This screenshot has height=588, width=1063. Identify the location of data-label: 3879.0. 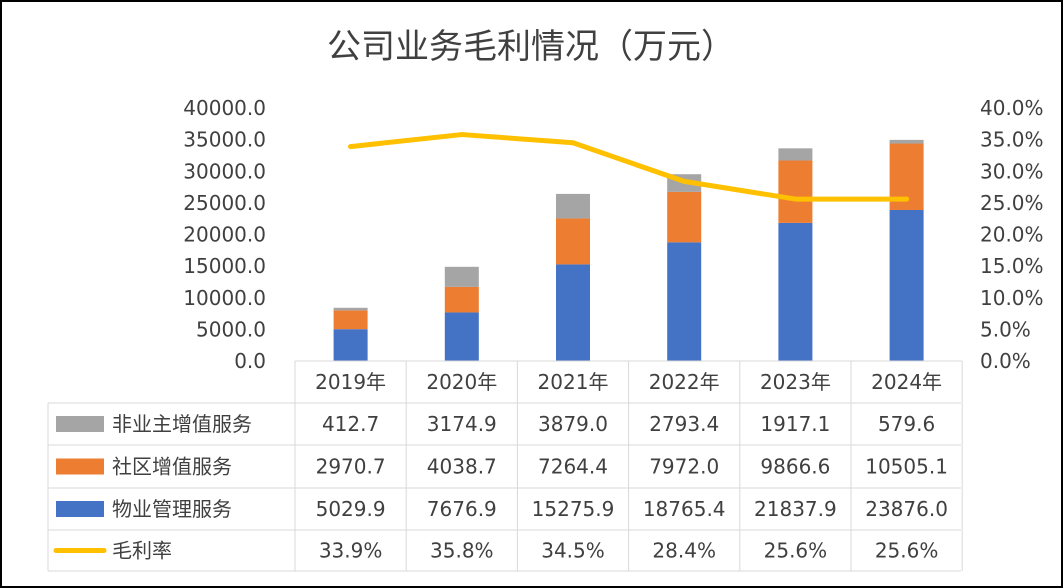
(573, 424).